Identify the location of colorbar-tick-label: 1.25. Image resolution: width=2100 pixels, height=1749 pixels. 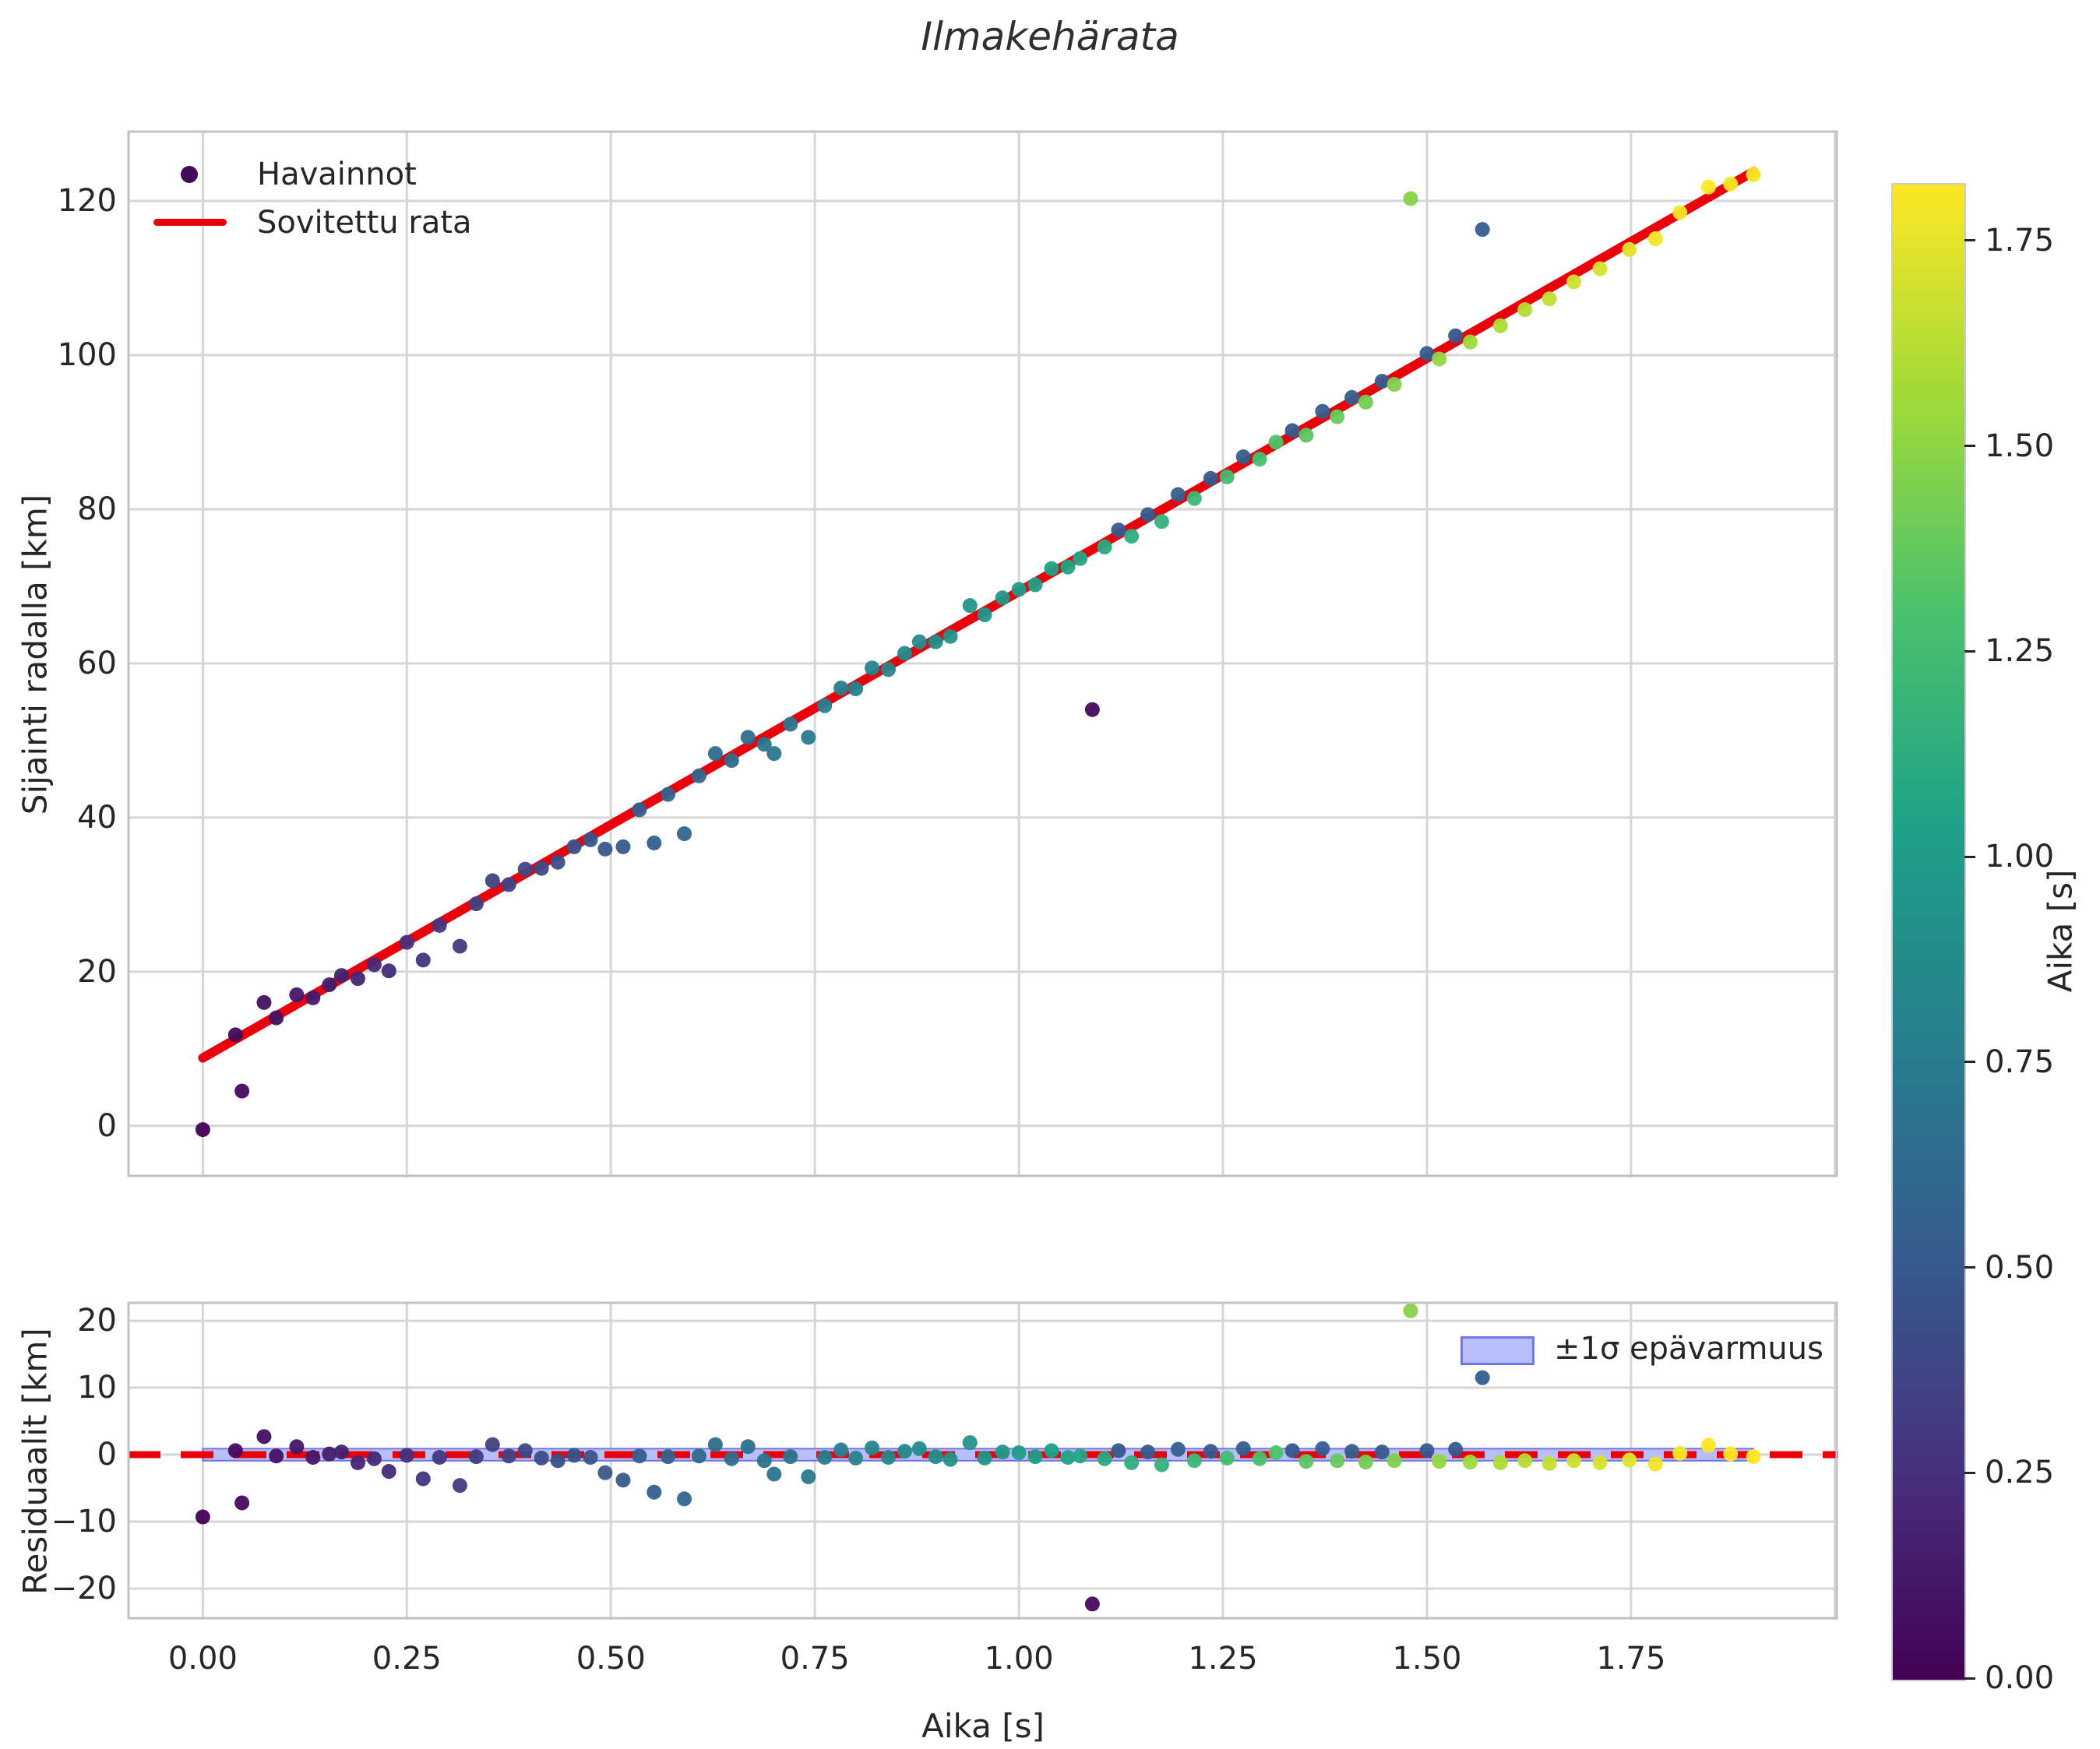
(2020, 651).